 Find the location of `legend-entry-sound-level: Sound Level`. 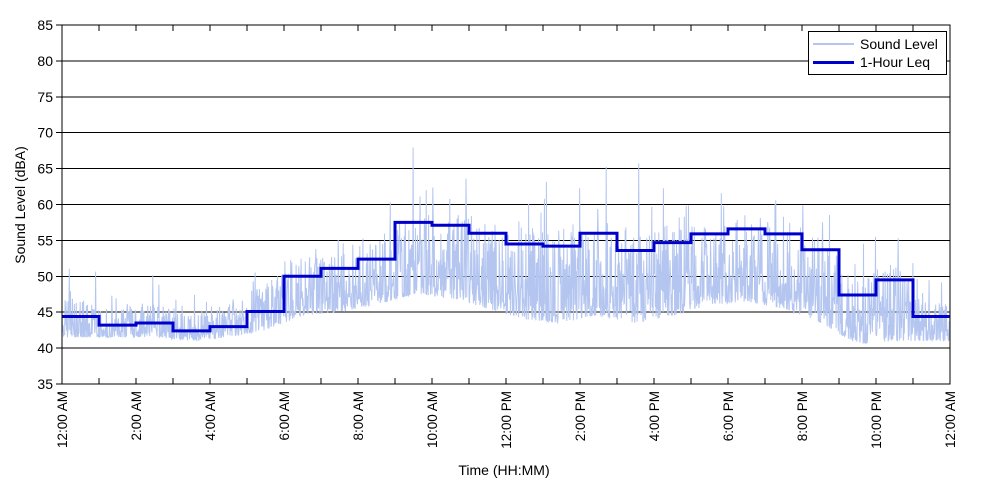

legend-entry-sound-level: Sound Level is located at coordinates (879, 44).